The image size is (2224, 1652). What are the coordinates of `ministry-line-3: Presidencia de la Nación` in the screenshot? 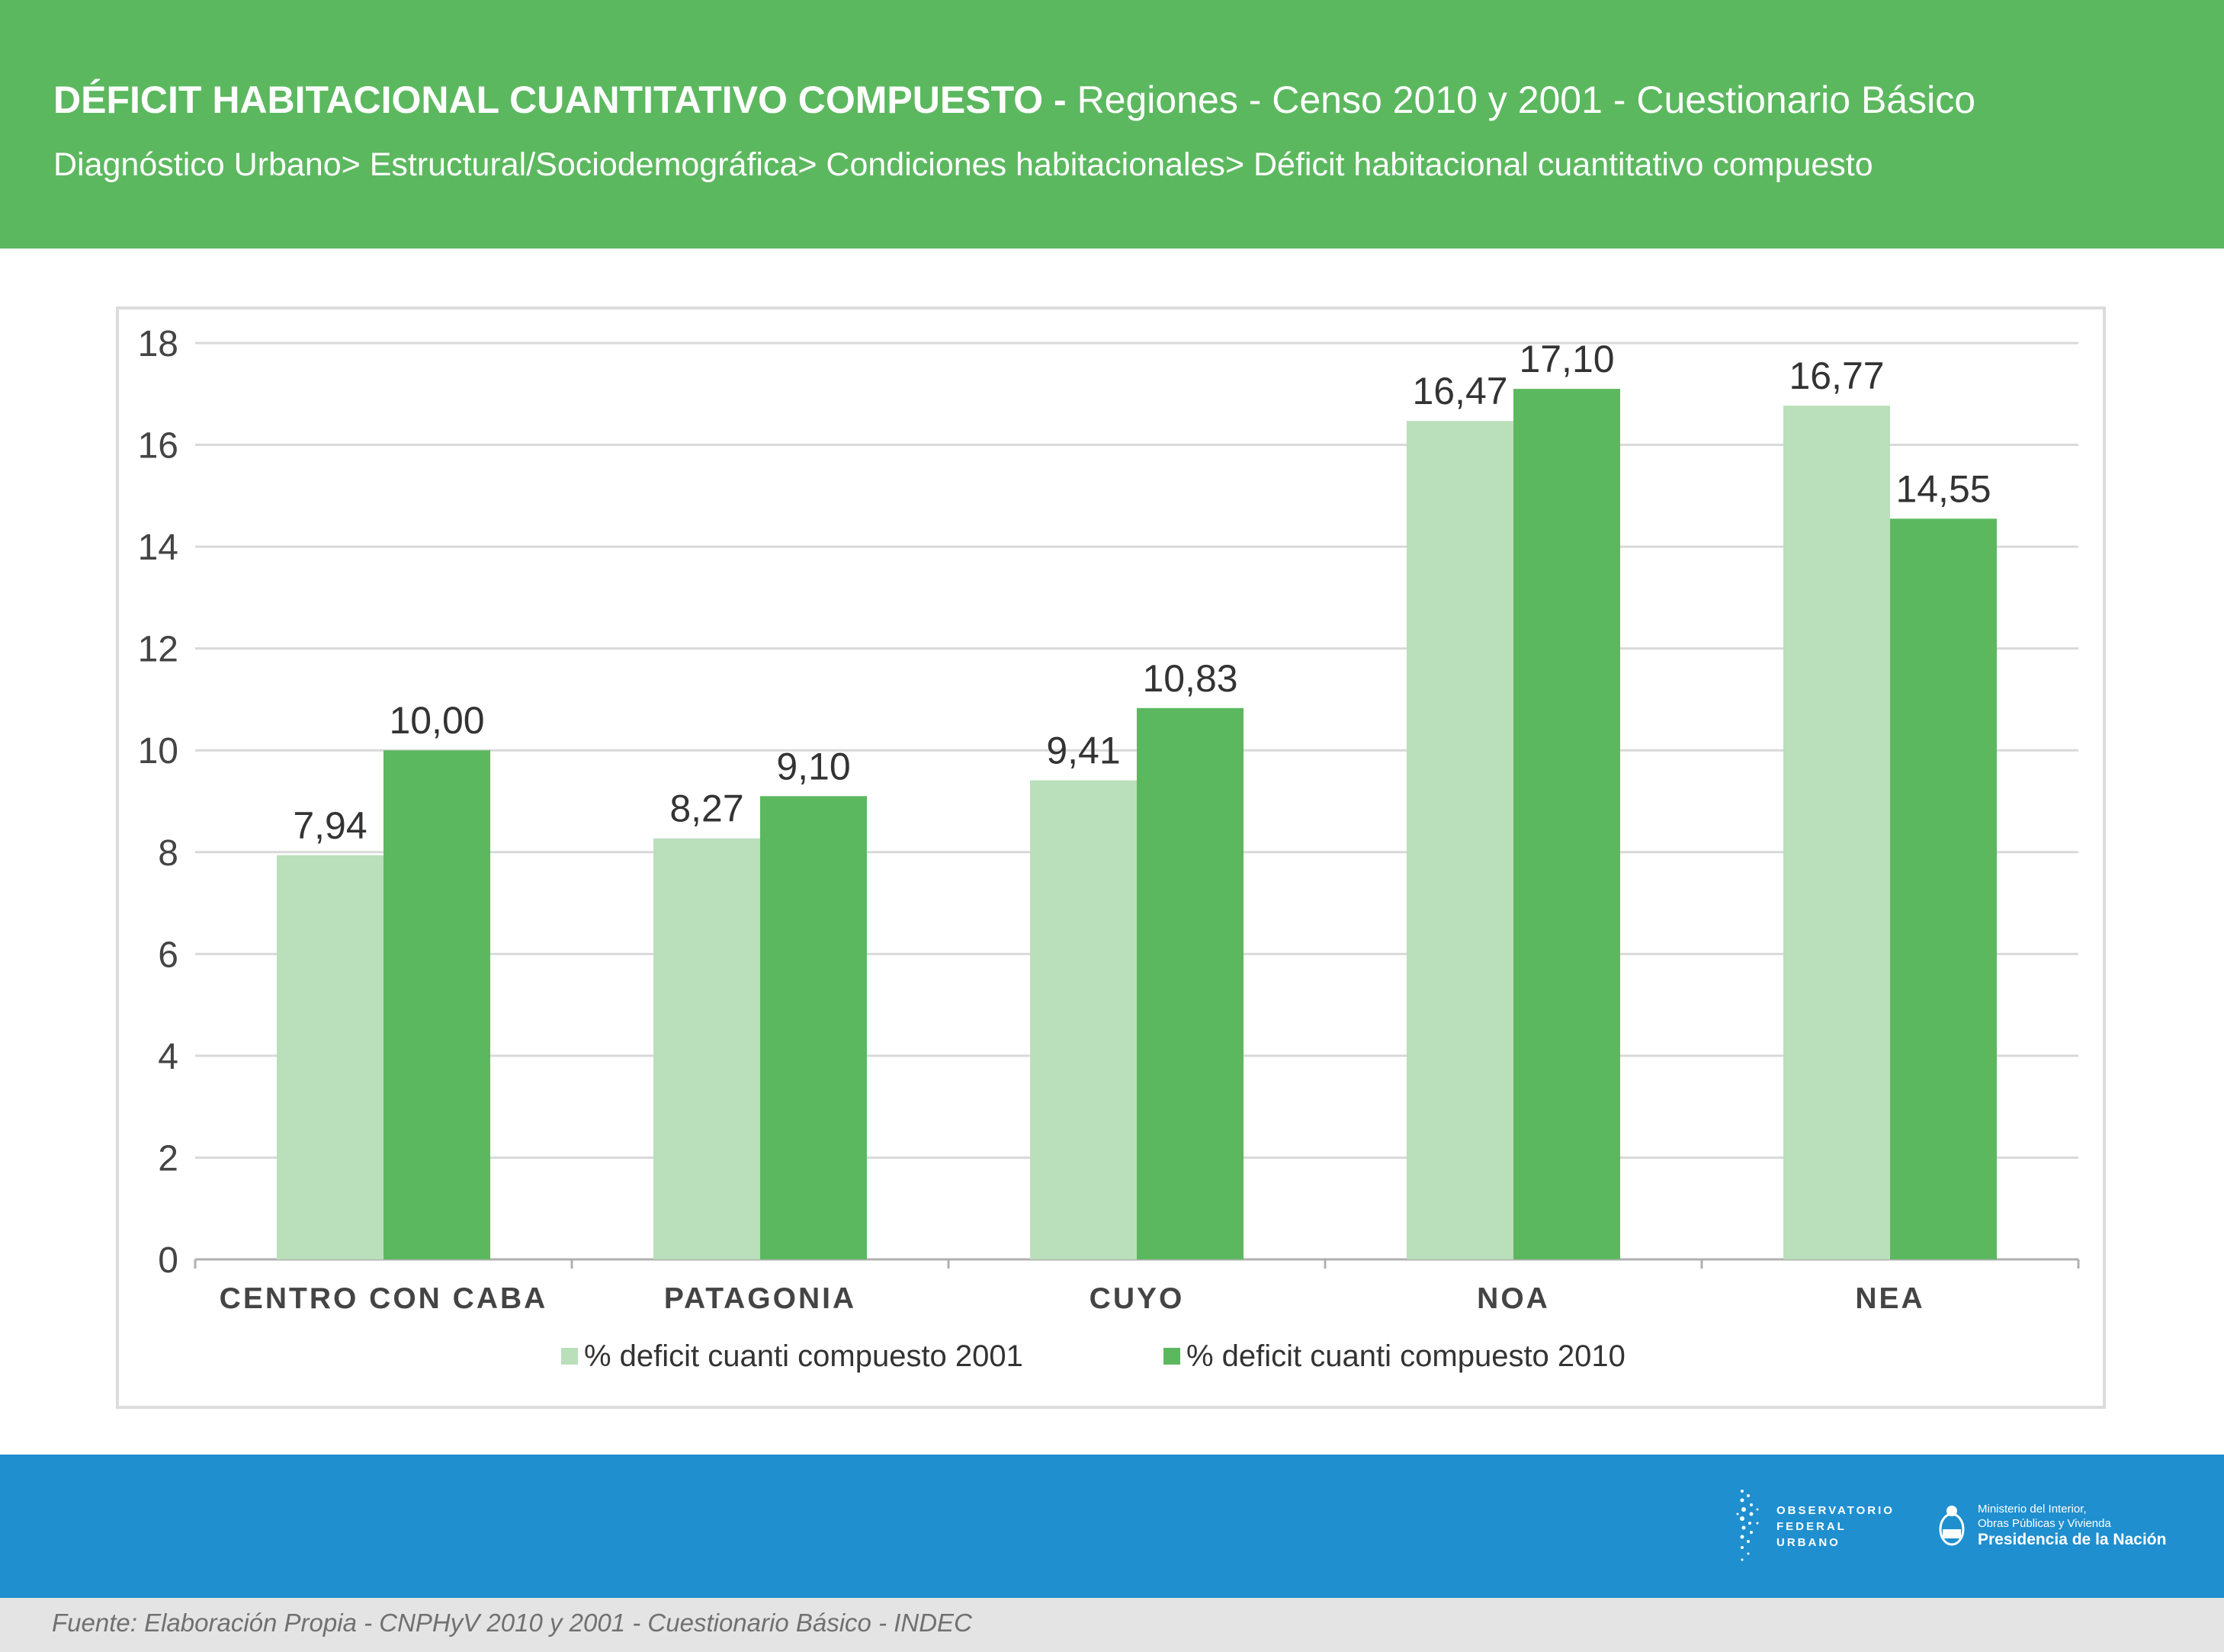 It's located at (2072, 1540).